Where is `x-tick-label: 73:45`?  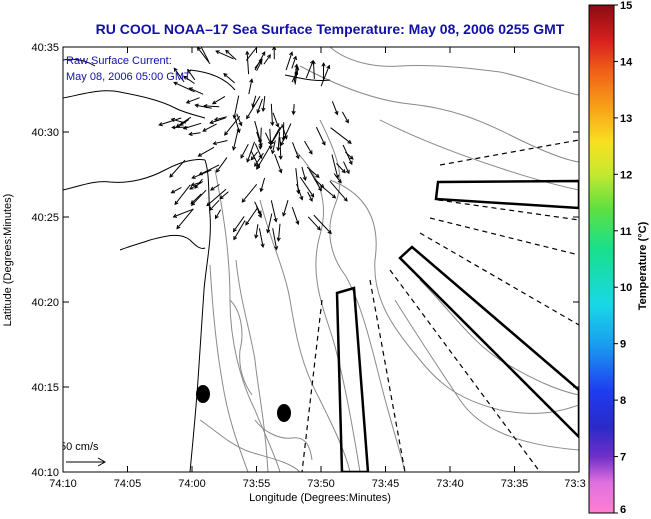
x-tick-label: 73:45 is located at coordinates (386, 484).